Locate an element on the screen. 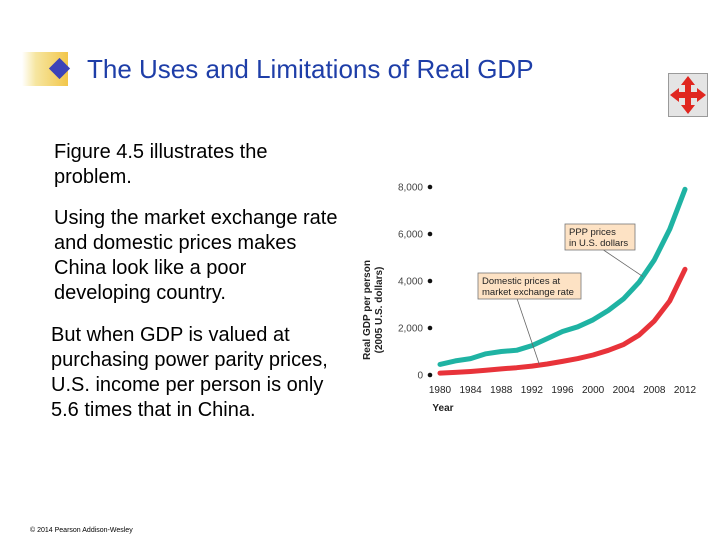 This screenshot has width=720, height=540. ppp-prices-line is located at coordinates (562, 276).